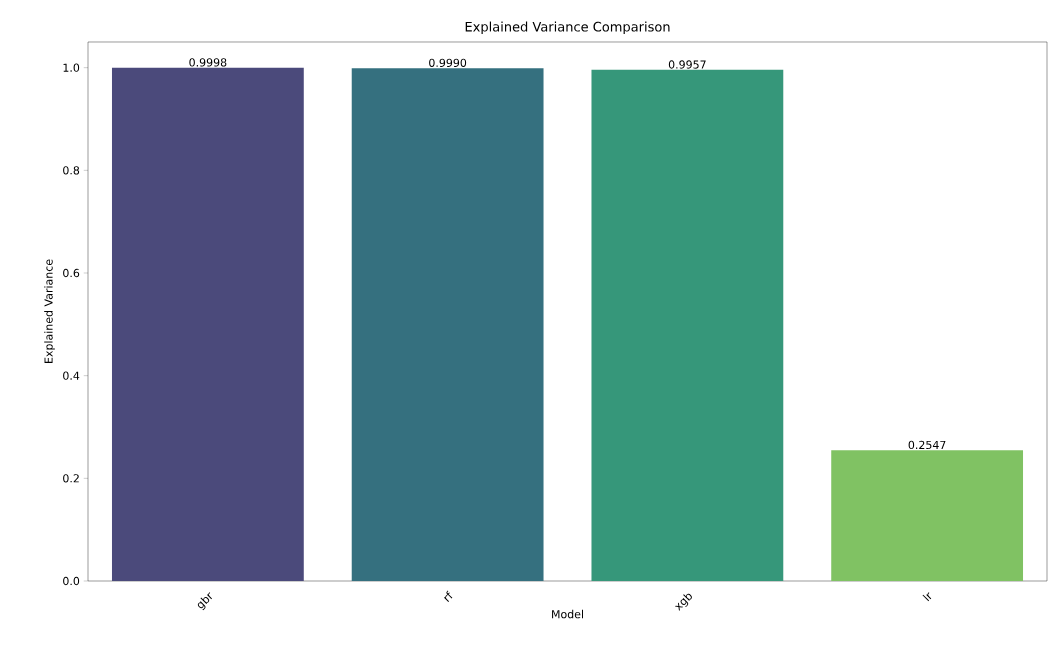 The width and height of the screenshot is (1060, 657). I want to click on x-tick-label: lr, so click(927, 597).